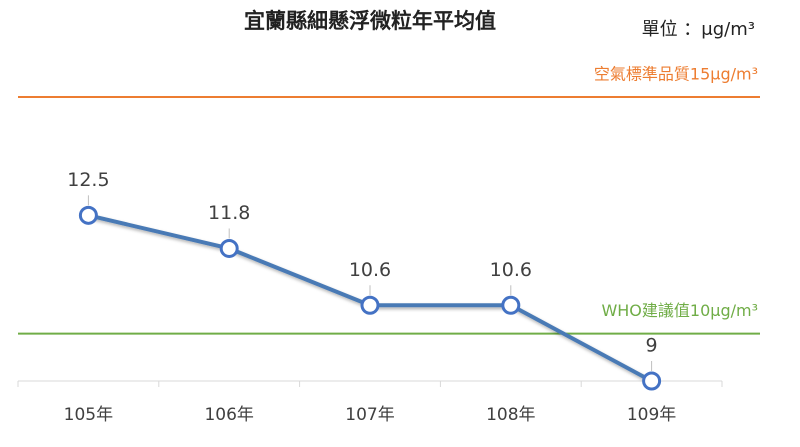 Image resolution: width=800 pixels, height=447 pixels. What do you see at coordinates (228, 415) in the screenshot?
I see `x-tick-label: 106年` at bounding box center [228, 415].